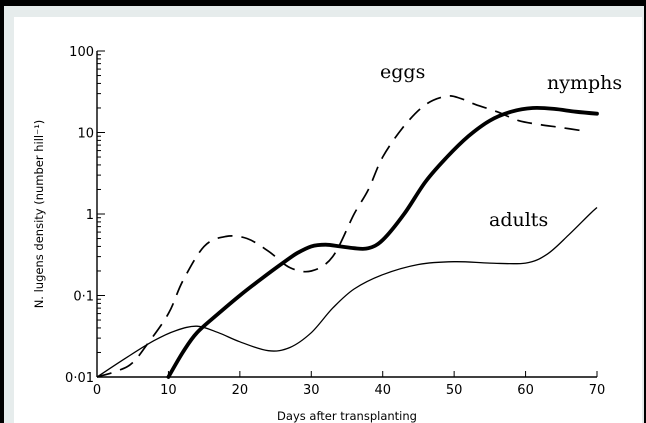 This screenshot has width=646, height=423. What do you see at coordinates (39, 214) in the screenshot?
I see `y-axis-title: N. lugens density (number hill⁻¹)` at bounding box center [39, 214].